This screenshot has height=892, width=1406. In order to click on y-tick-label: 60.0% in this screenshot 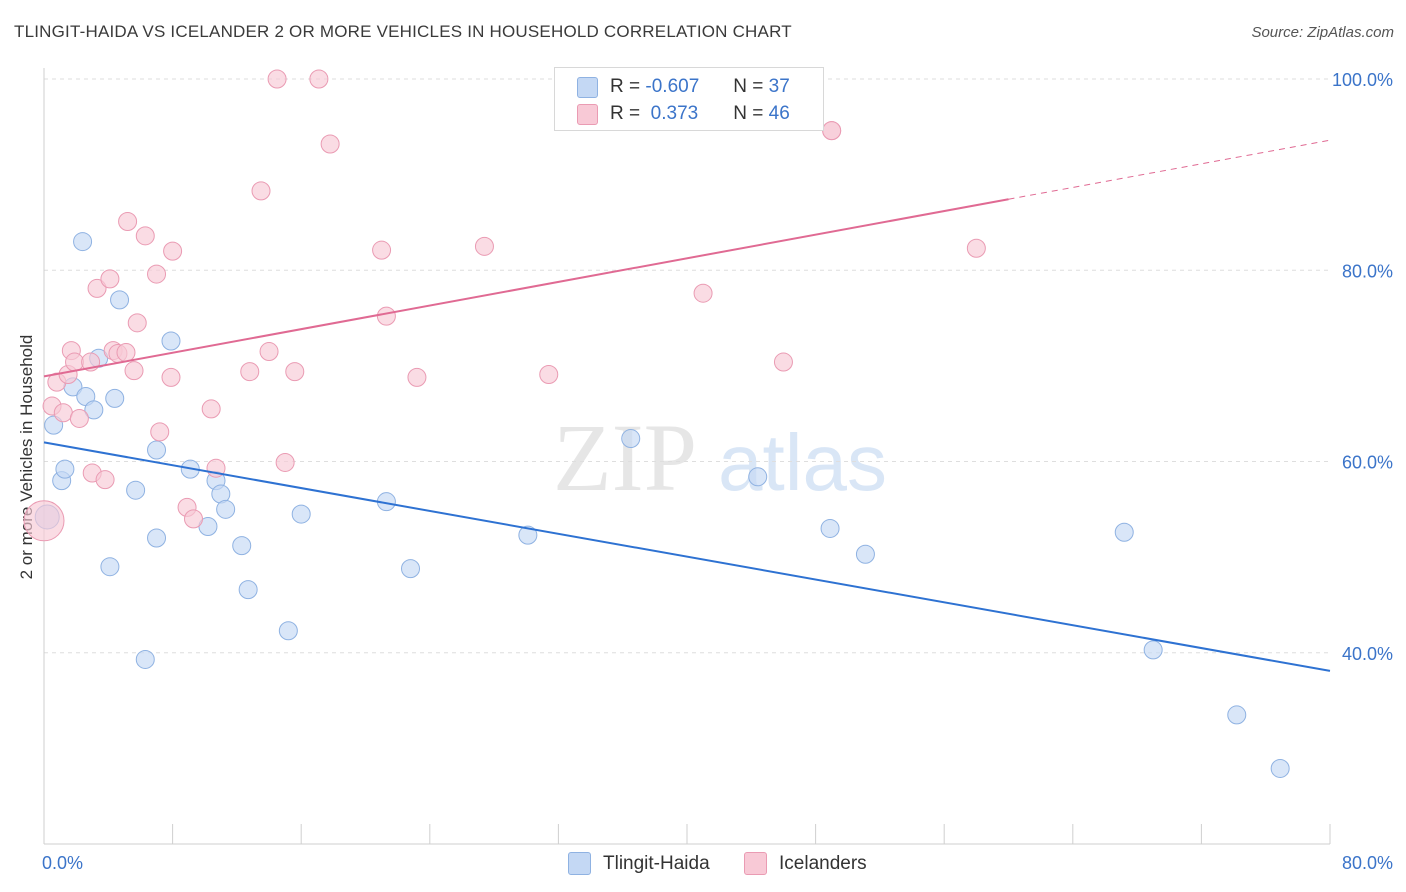, I will do `click(1367, 463)`.